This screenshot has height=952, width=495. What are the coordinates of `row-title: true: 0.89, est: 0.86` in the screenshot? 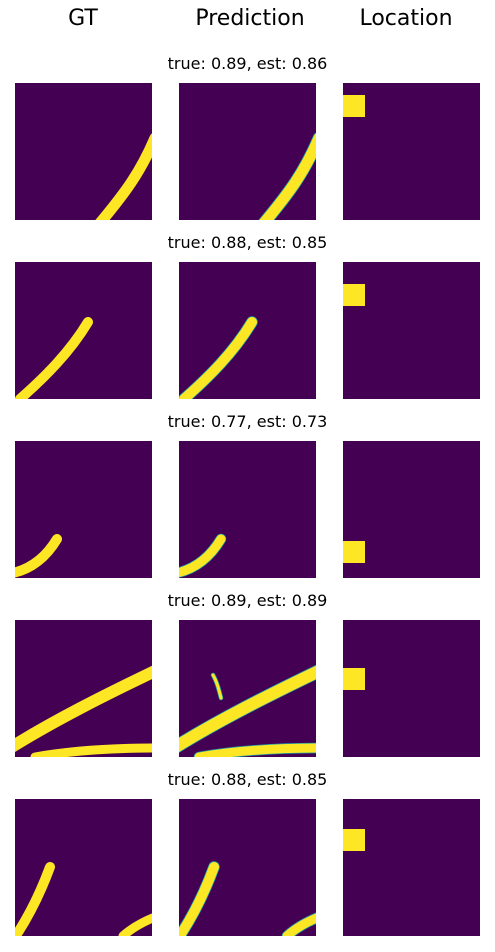 It's located at (247, 63).